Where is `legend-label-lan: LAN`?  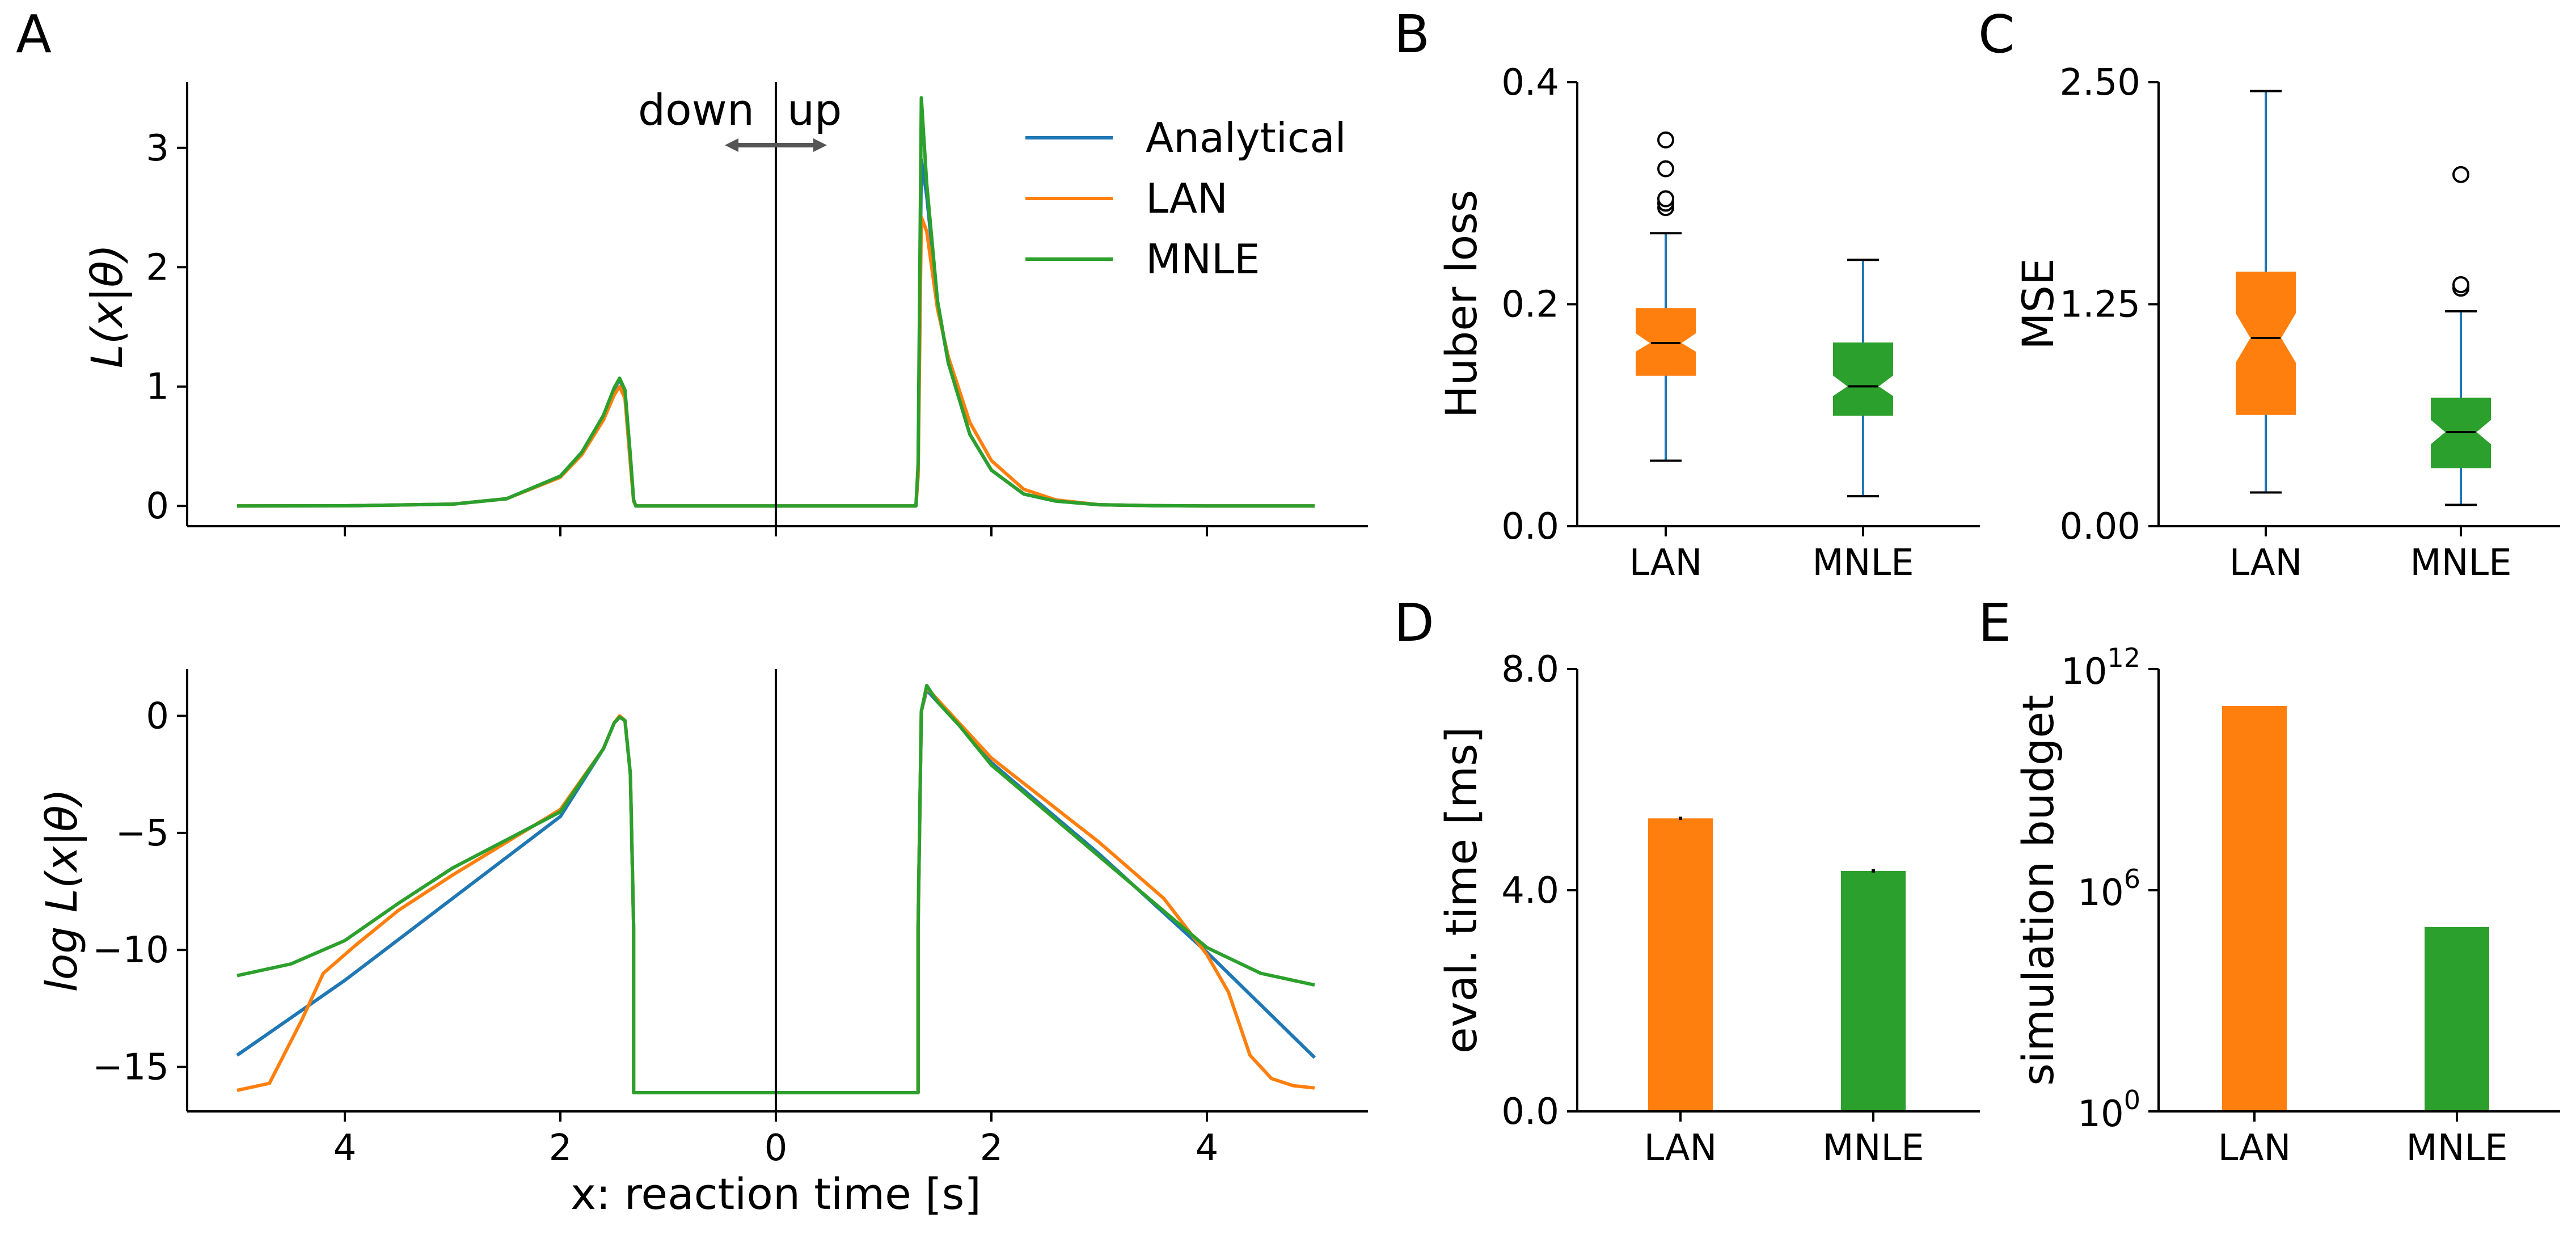 legend-label-lan: LAN is located at coordinates (1187, 198).